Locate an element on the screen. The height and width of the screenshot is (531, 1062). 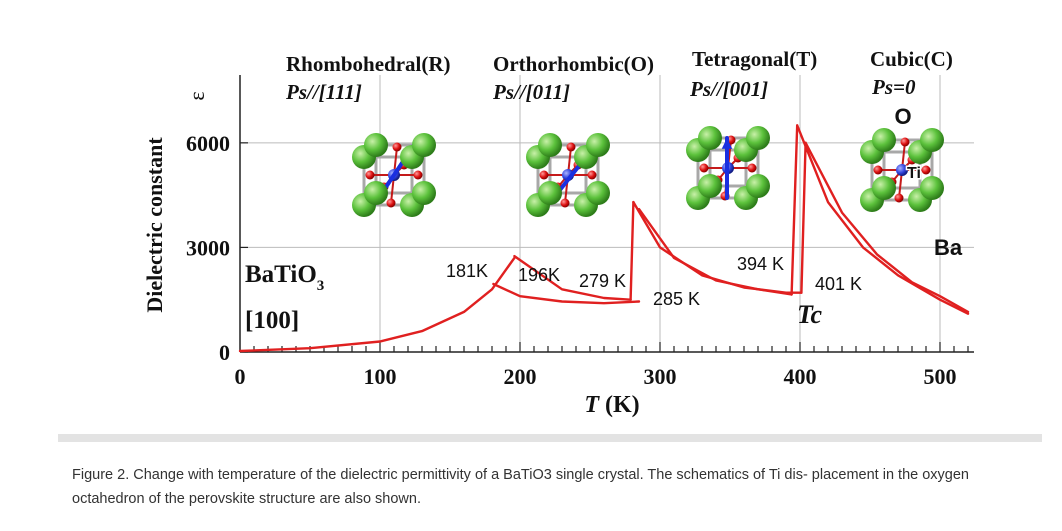
y-axis-label: Dielectric constant is located at coordinates (154, 225).